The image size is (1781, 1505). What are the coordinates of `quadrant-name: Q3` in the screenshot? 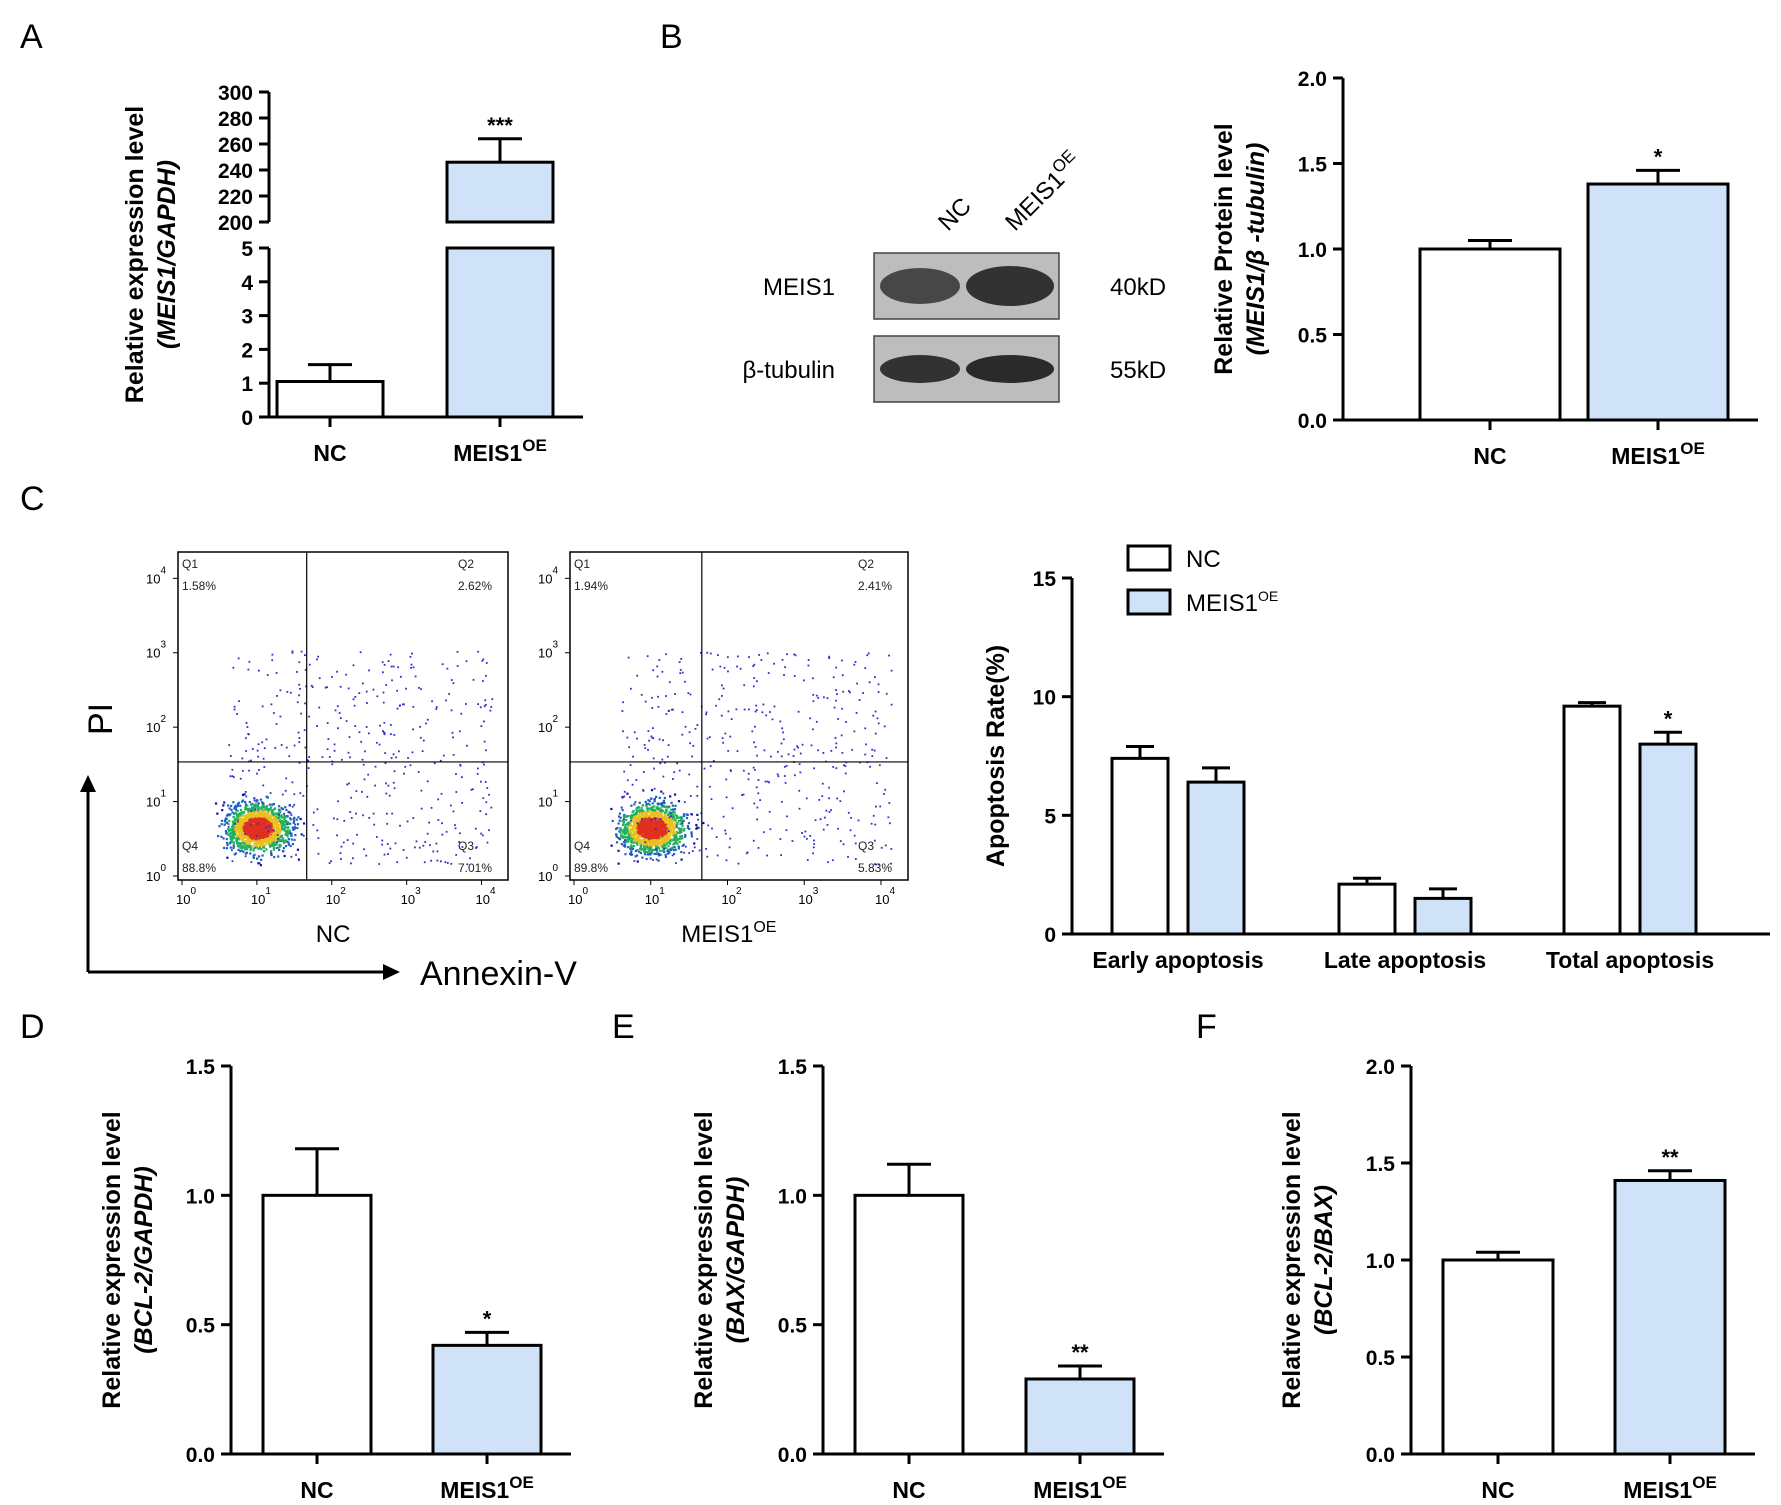 It's located at (866, 846).